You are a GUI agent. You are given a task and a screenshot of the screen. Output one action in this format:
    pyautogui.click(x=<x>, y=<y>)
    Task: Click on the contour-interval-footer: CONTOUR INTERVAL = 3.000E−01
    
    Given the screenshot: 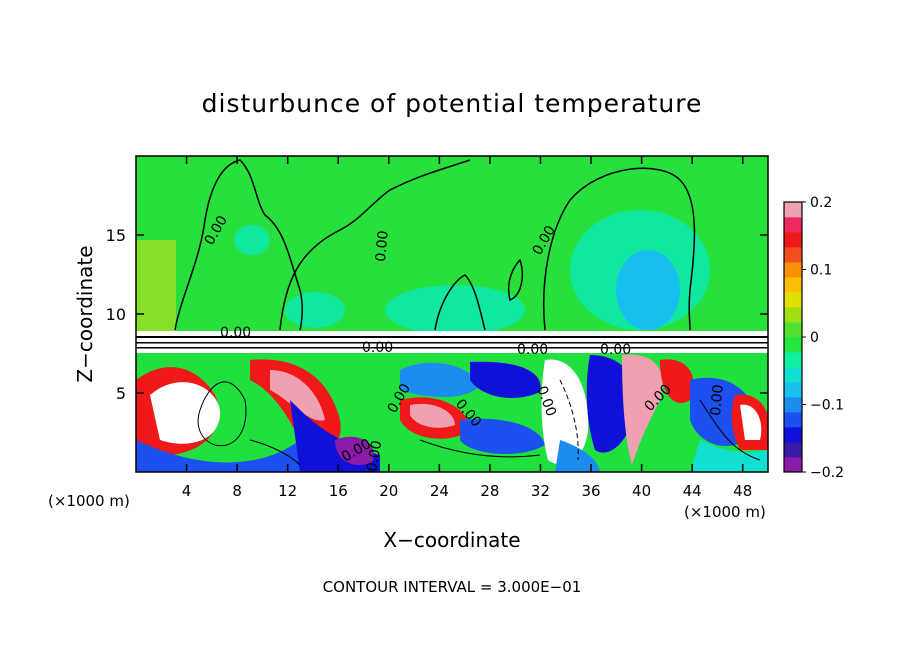 What is the action you would take?
    pyautogui.click(x=452, y=587)
    